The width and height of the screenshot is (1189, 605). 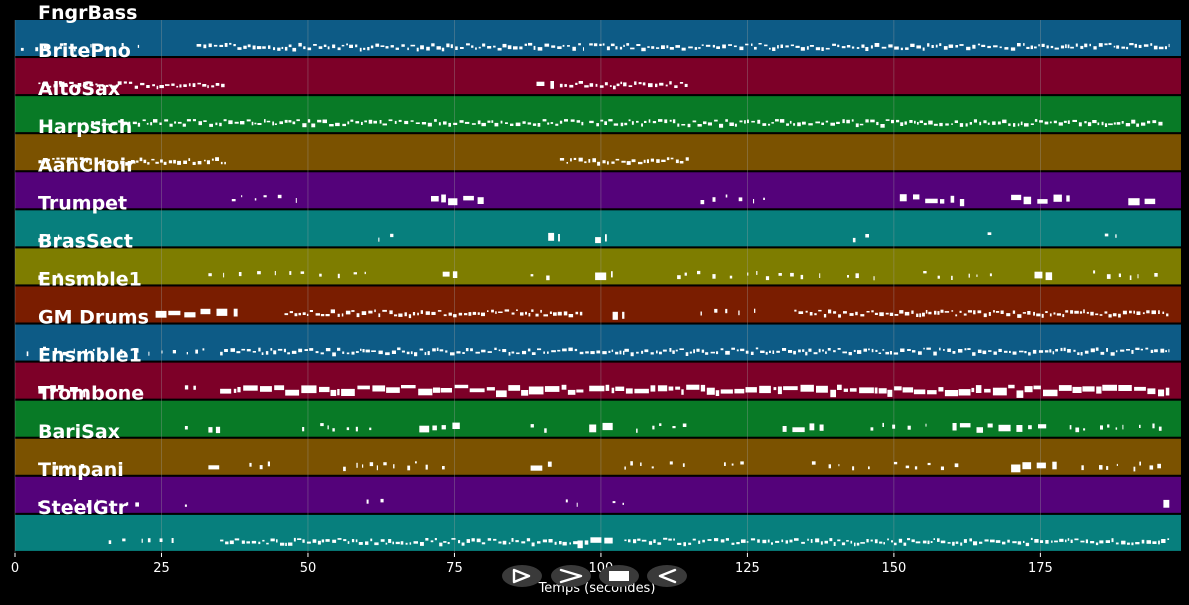 I want to click on track-notes, so click(x=595, y=47).